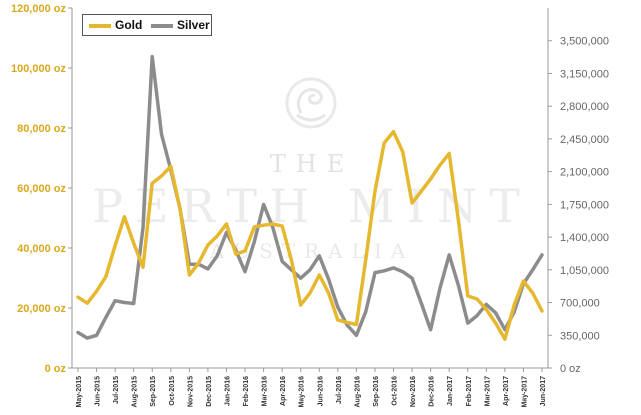 The height and width of the screenshot is (415, 641). What do you see at coordinates (395, 391) in the screenshot?
I see `x-tick-label: Oct-2016` at bounding box center [395, 391].